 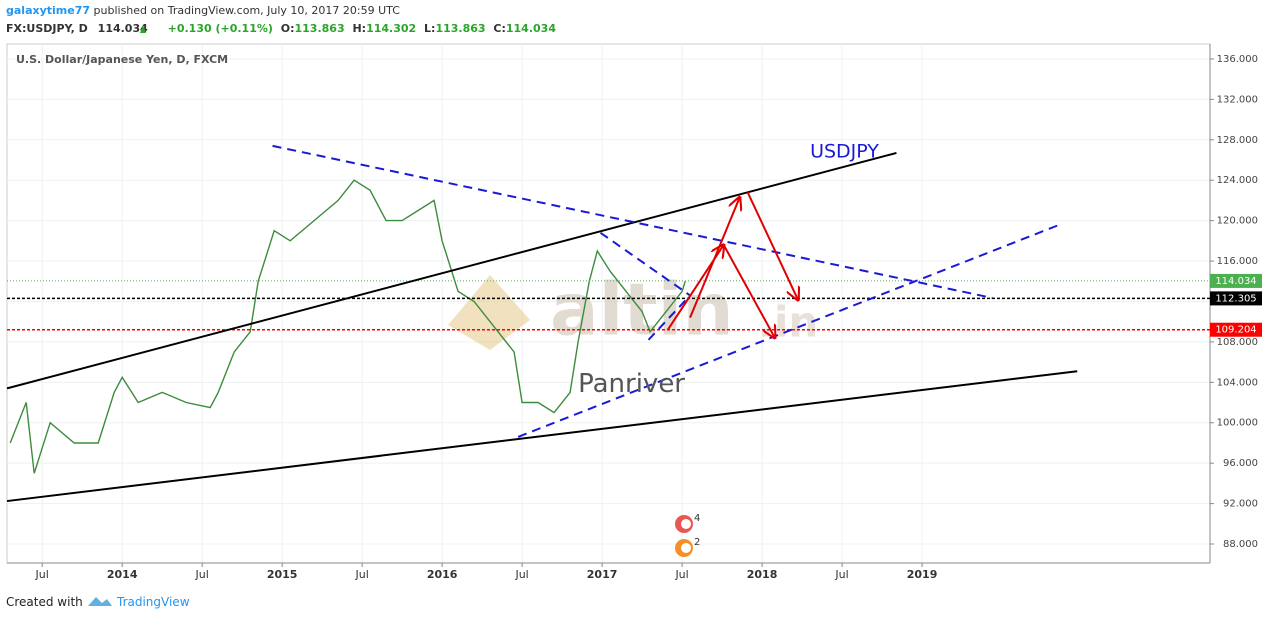 I want to click on annotation: USDJPY, so click(x=844, y=151).